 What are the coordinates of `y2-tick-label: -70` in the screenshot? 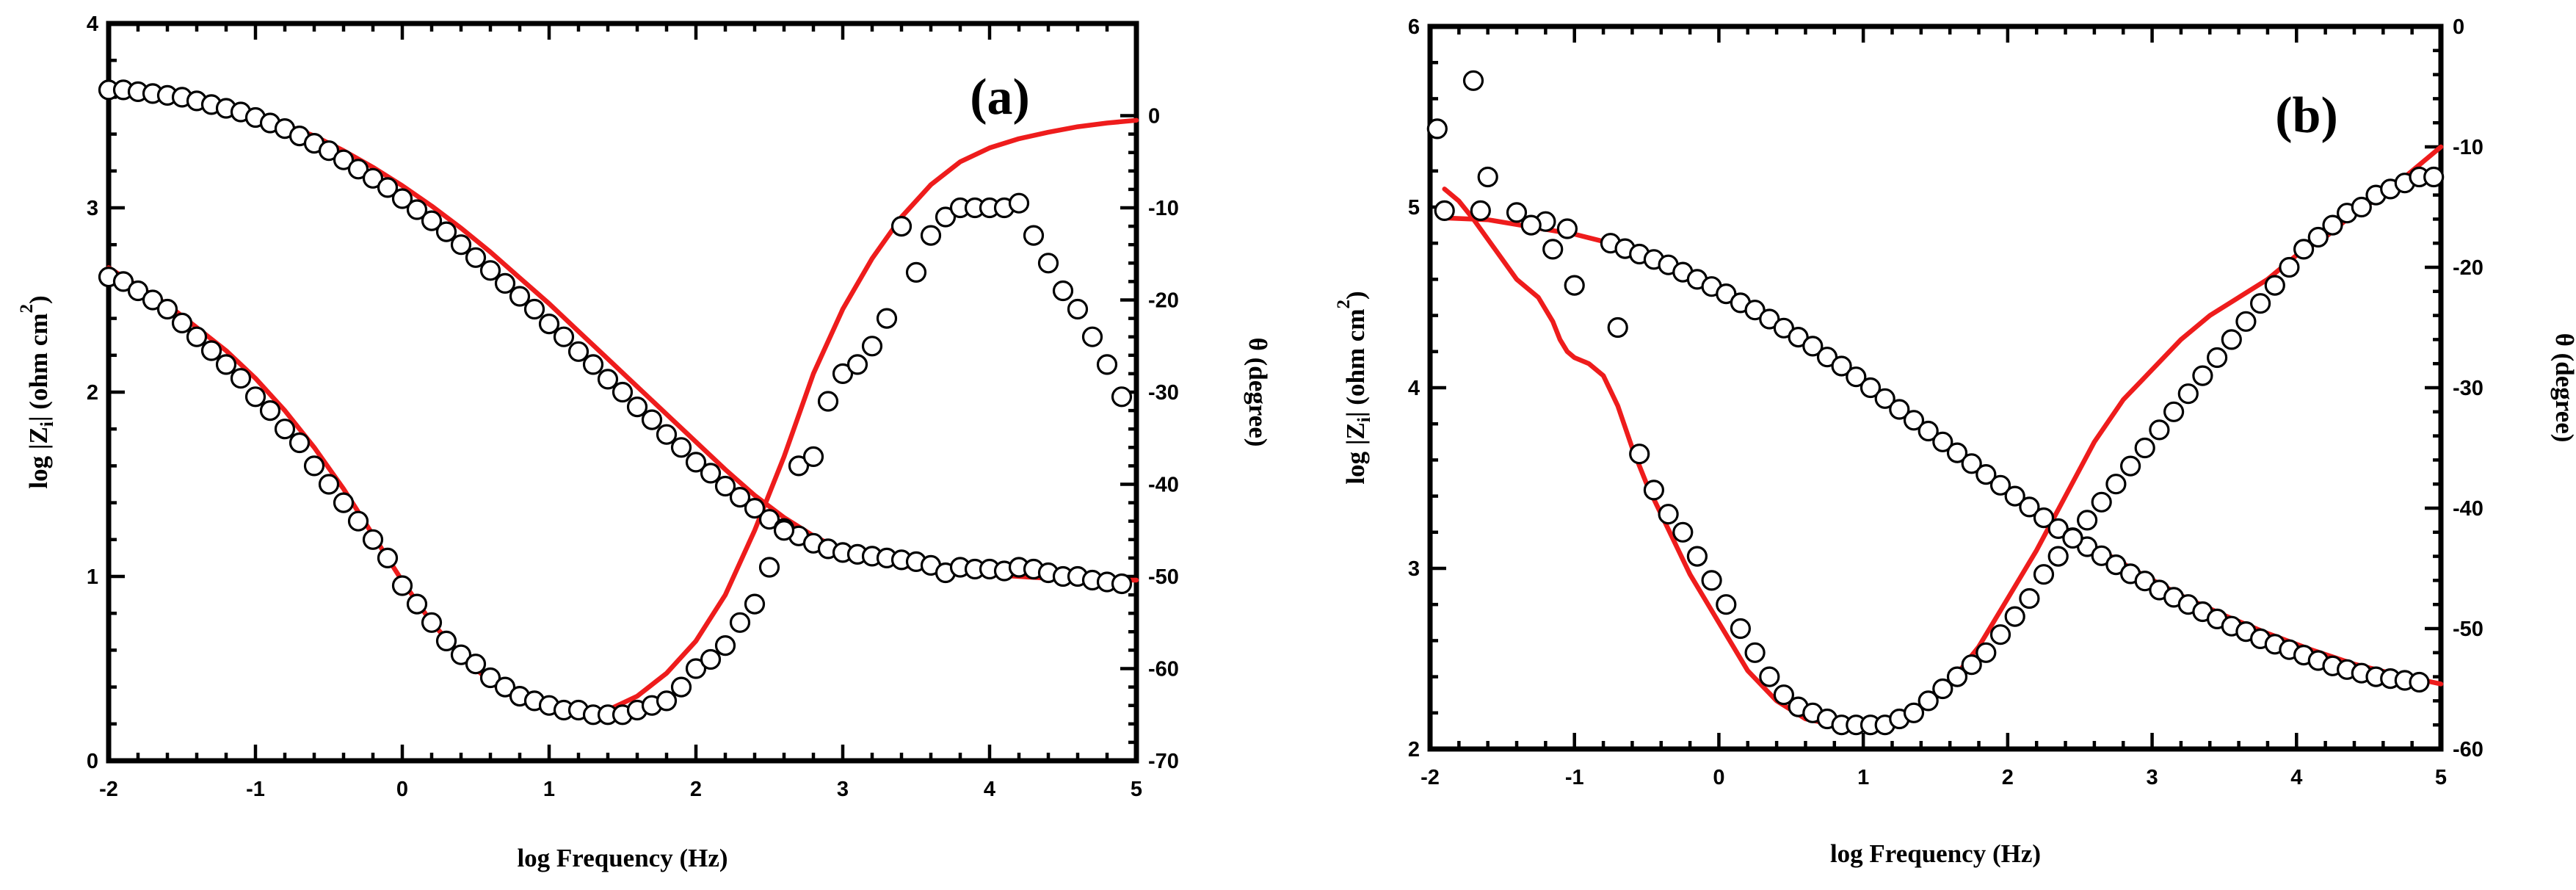 It's located at (1164, 761).